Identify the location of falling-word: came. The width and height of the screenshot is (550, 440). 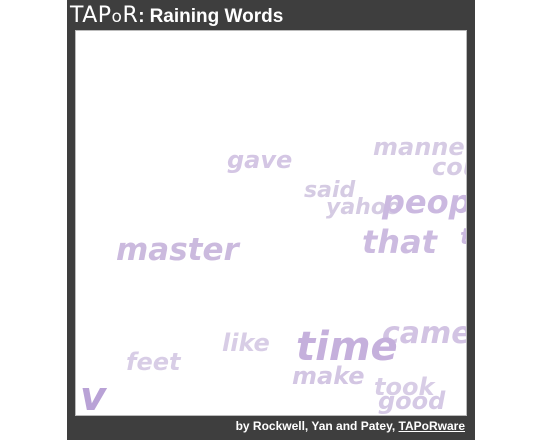
(424, 333).